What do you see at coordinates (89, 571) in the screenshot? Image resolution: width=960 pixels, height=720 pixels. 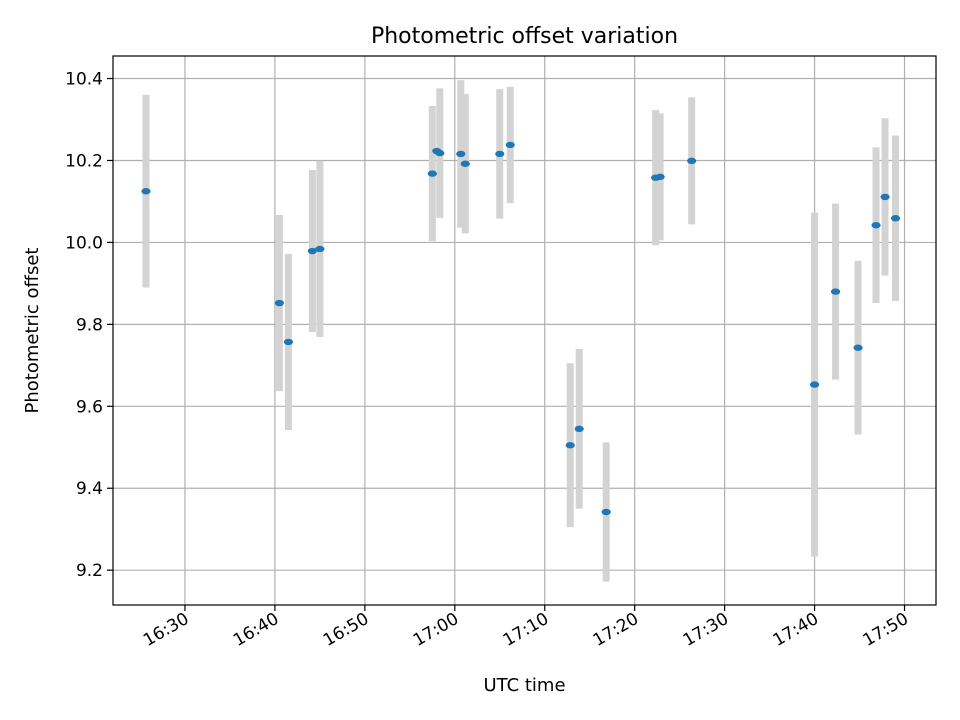 I see `y-tick-label: 9.2` at bounding box center [89, 571].